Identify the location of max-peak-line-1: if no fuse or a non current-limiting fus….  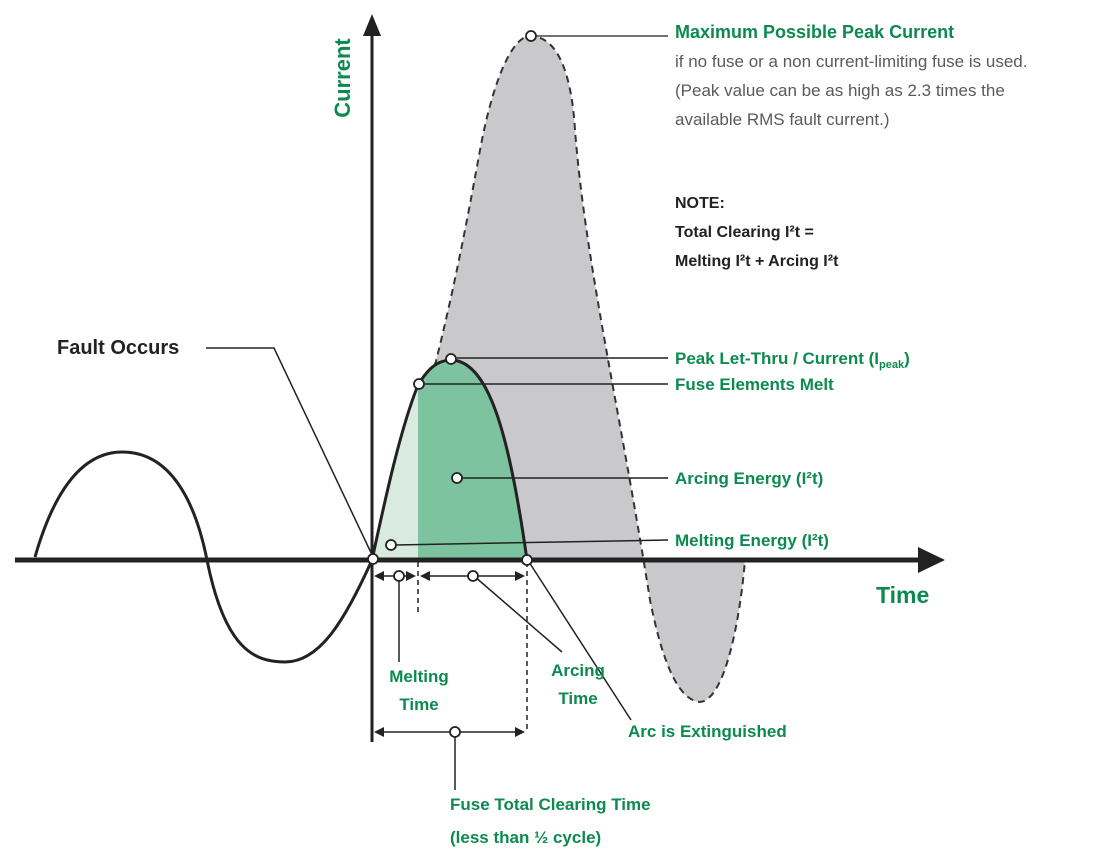
(851, 61).